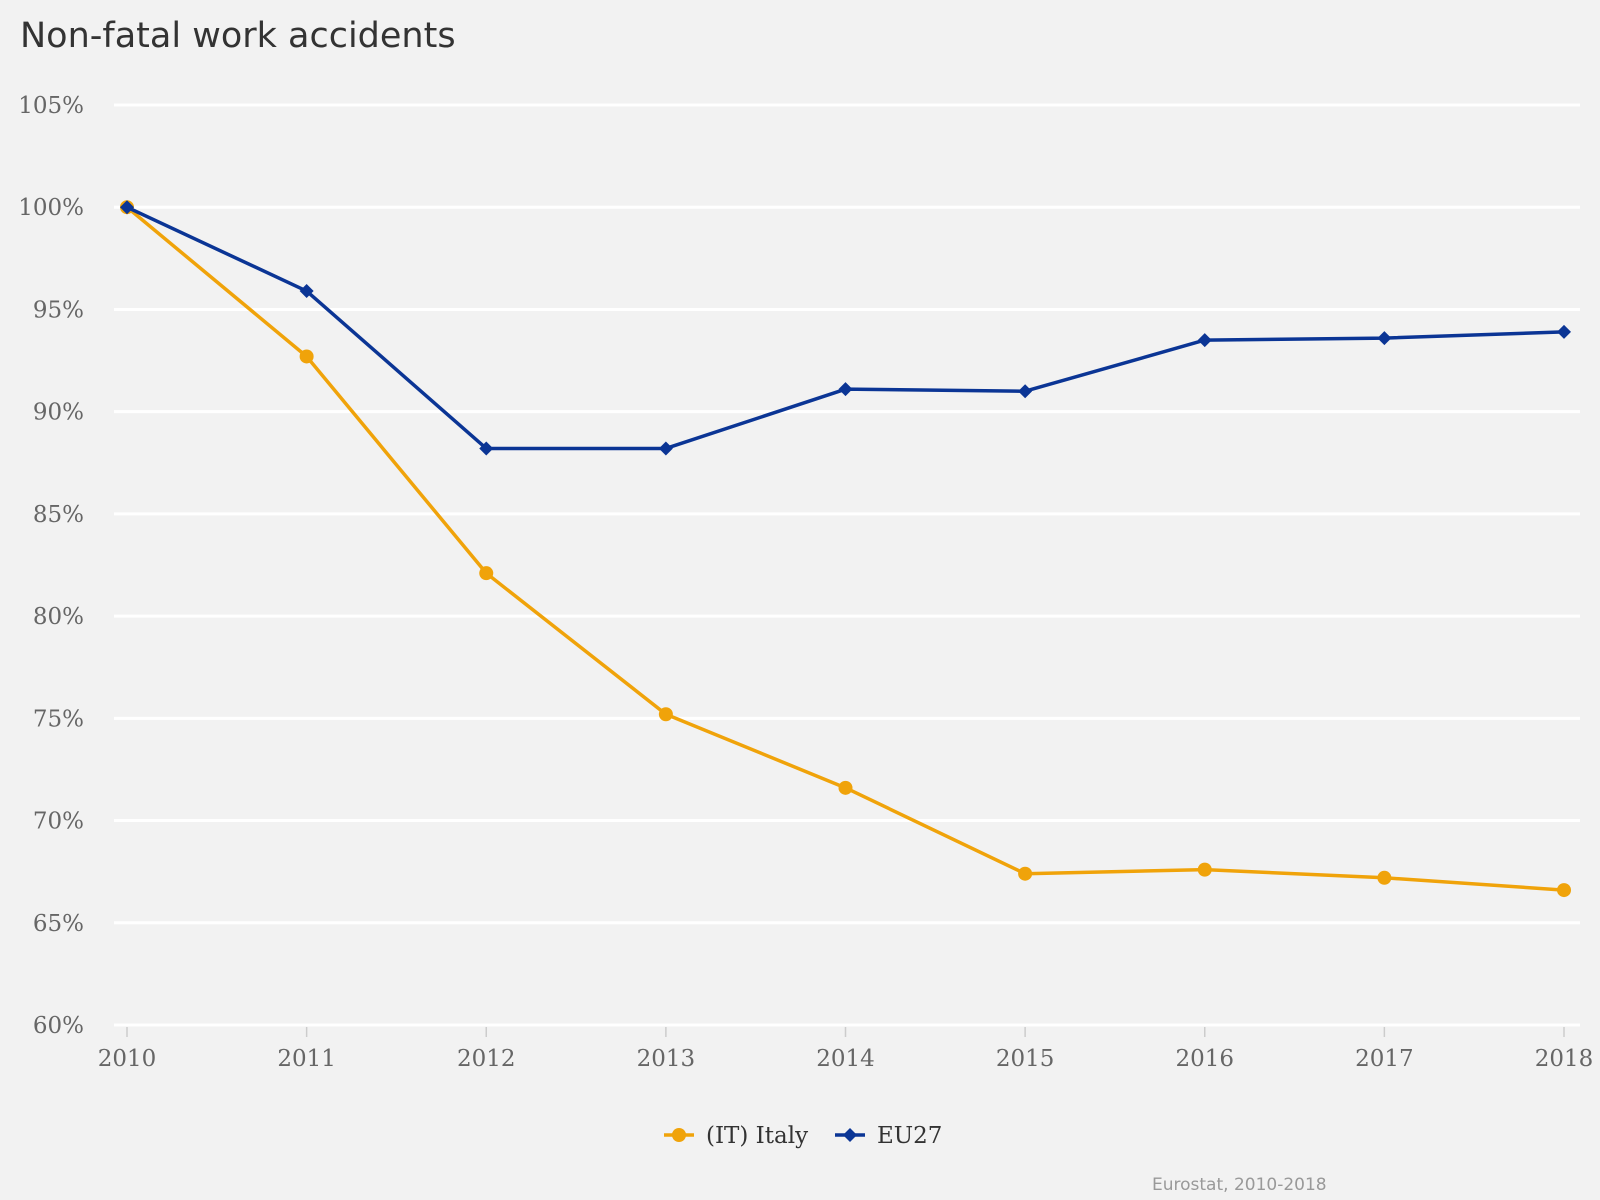 The image size is (1600, 1200). Describe the element at coordinates (1384, 877) in the screenshot. I see `data-point-it-italy-2017` at that location.